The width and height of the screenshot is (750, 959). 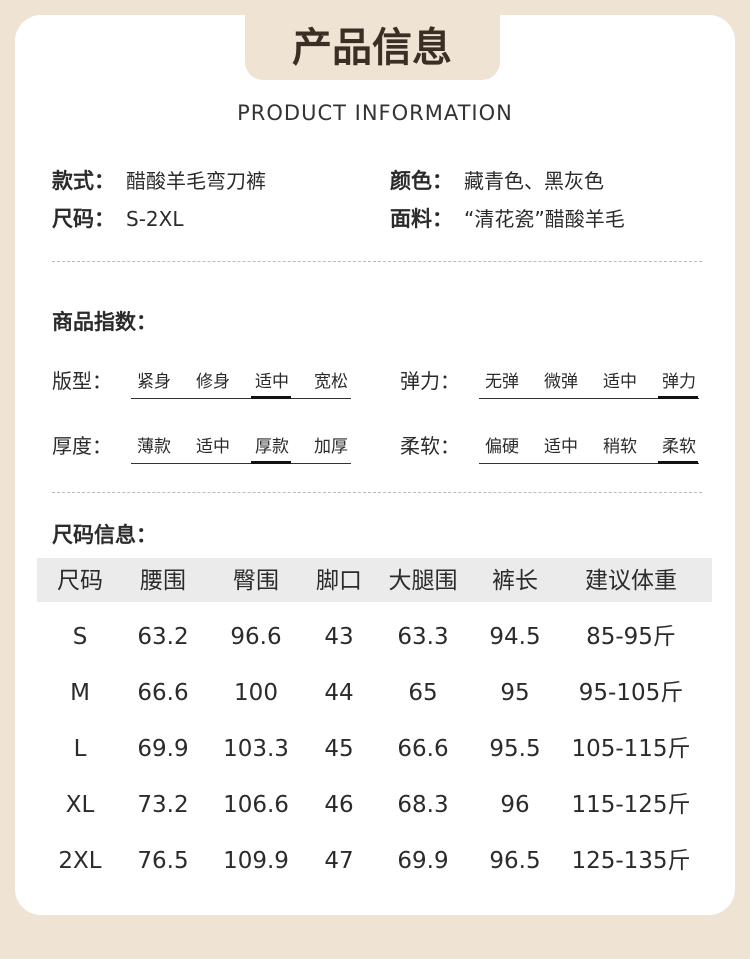 What do you see at coordinates (372, 48) in the screenshot?
I see `title: 产品信息` at bounding box center [372, 48].